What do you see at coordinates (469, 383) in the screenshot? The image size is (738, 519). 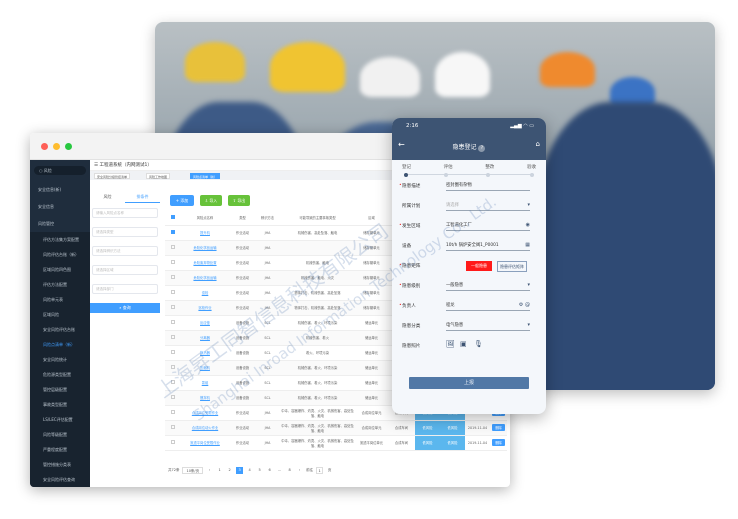 I see `submit-button: 上报` at bounding box center [469, 383].